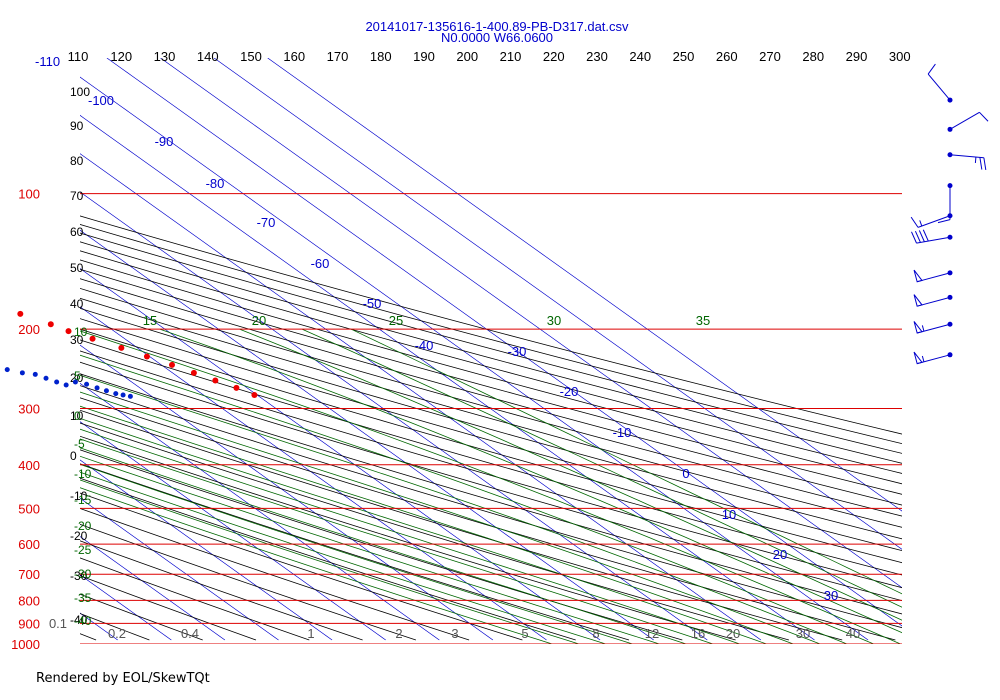  Describe the element at coordinates (83, 474) in the screenshot. I see `moist-adiabat-label: -10` at that location.